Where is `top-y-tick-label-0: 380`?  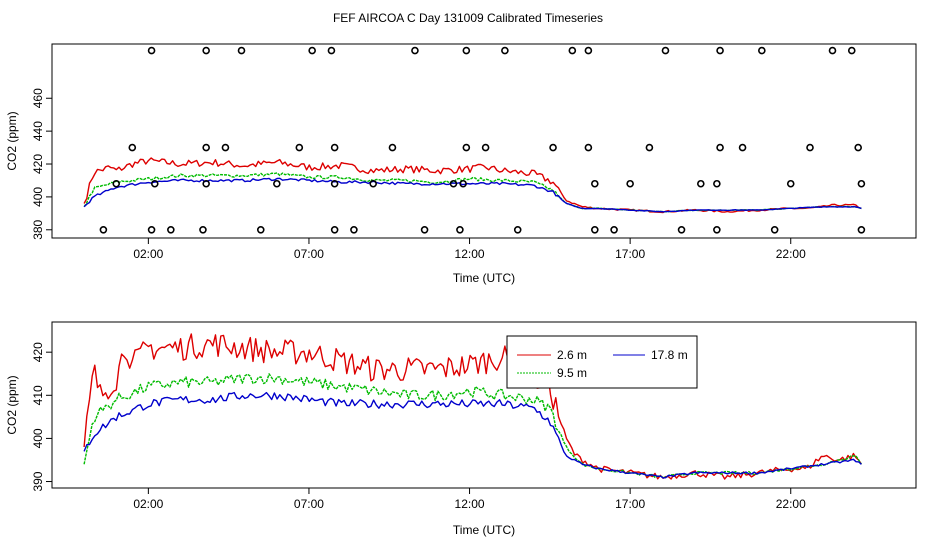
top-y-tick-label-0: 380 is located at coordinates (38, 229).